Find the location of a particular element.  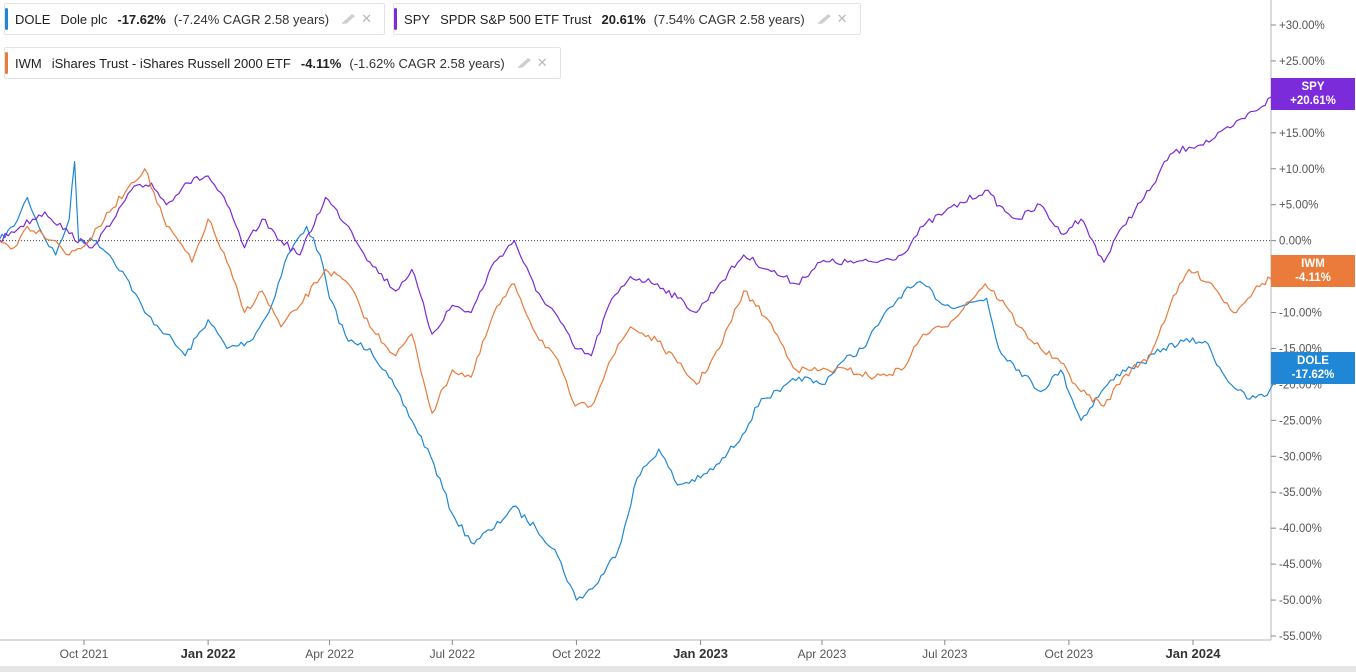

y-tick-label: -10.00% is located at coordinates (1300, 314).